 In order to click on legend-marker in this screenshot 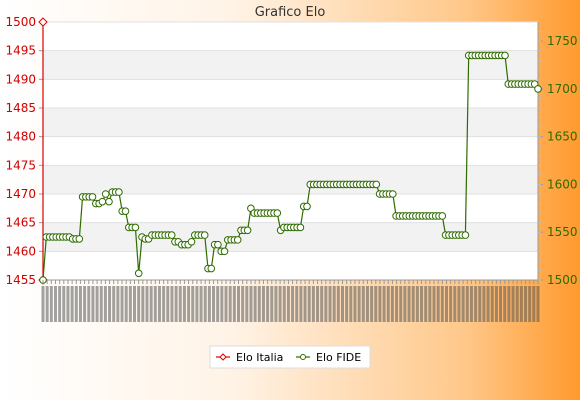, I will do `click(303, 357)`.